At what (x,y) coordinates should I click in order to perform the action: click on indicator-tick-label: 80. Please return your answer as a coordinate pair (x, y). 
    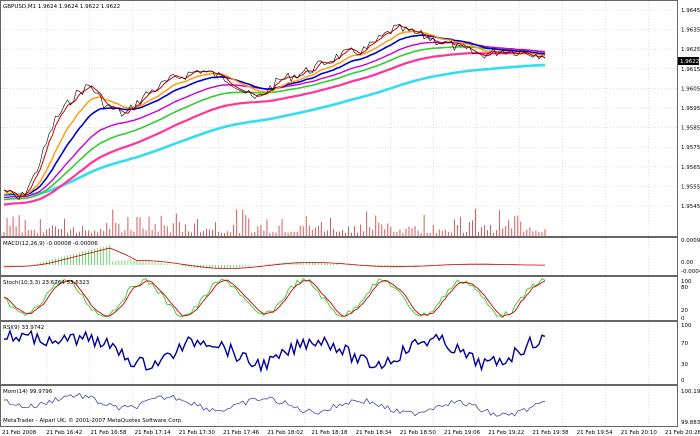
    Looking at the image, I should click on (684, 288).